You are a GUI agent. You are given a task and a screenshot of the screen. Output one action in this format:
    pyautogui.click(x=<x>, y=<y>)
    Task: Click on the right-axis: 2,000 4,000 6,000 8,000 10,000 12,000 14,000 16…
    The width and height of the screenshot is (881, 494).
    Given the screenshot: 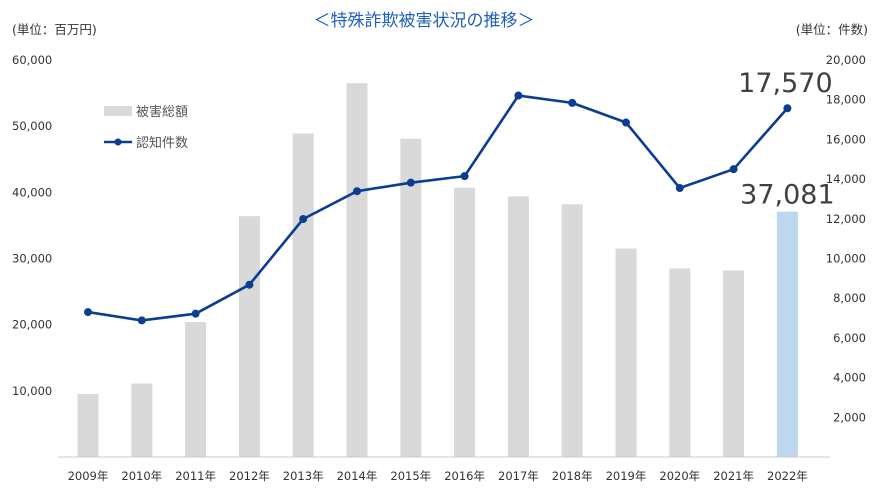 What is the action you would take?
    pyautogui.click(x=846, y=238)
    